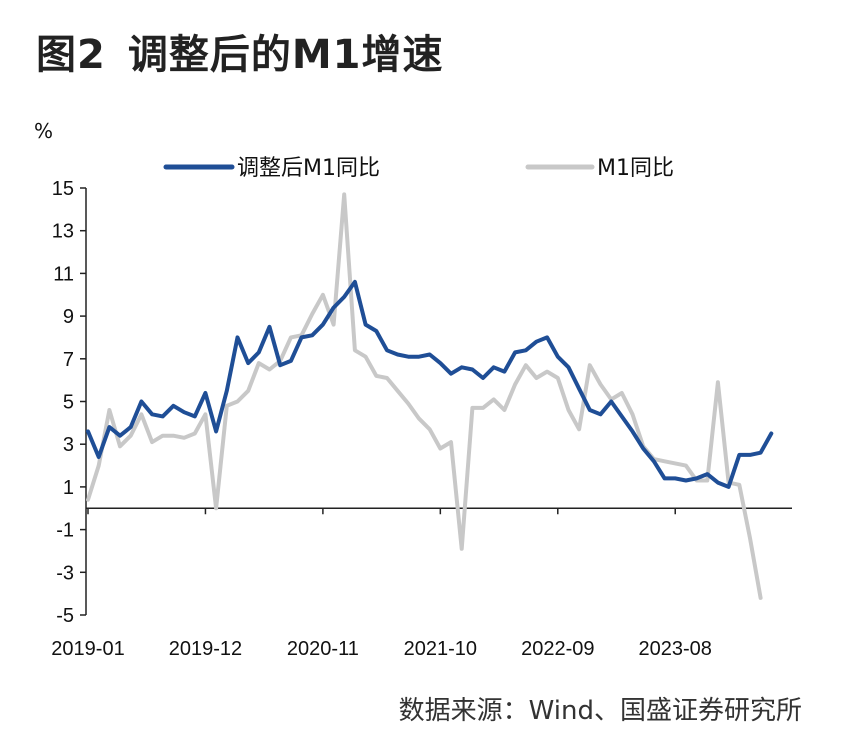 The image size is (842, 752). I want to click on x-tick-label: 2020-11, so click(323, 649).